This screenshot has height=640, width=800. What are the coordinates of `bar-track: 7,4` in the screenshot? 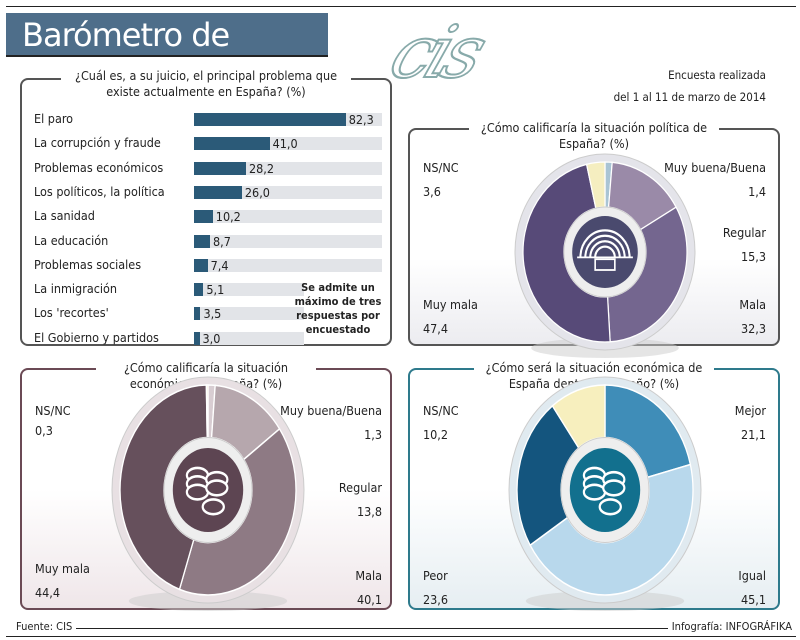 It's located at (288, 265).